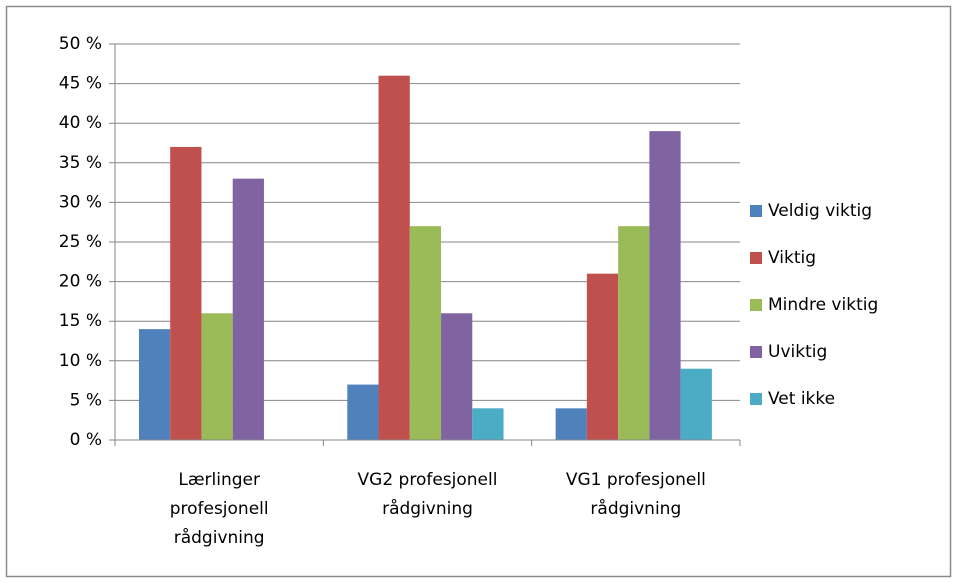 This screenshot has width=957, height=583. Describe the element at coordinates (80, 163) in the screenshot. I see `y-tick-label: 35 %` at that location.